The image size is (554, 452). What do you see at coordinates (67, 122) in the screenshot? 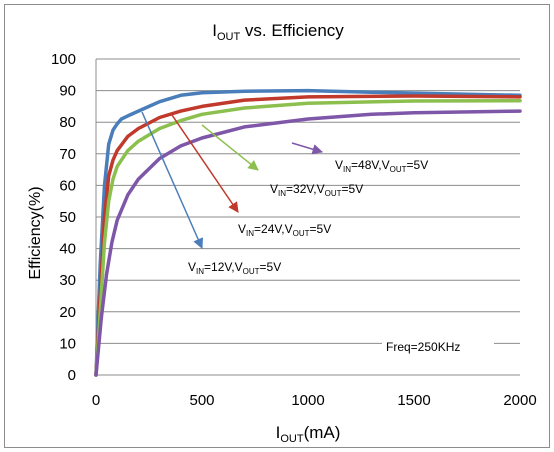
I see `y-tick-label: 80` at bounding box center [67, 122].